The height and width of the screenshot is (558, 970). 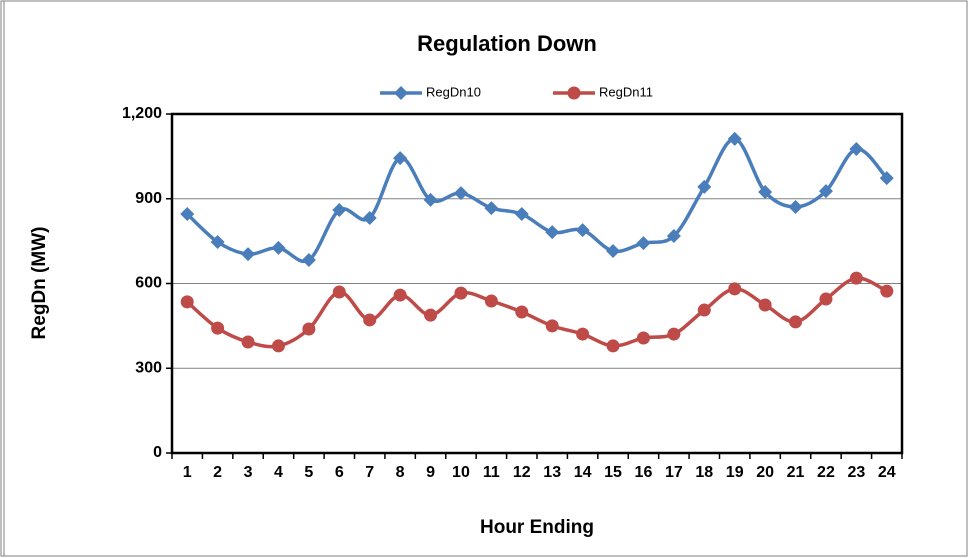 What do you see at coordinates (248, 472) in the screenshot?
I see `x-tick-label: 3` at bounding box center [248, 472].